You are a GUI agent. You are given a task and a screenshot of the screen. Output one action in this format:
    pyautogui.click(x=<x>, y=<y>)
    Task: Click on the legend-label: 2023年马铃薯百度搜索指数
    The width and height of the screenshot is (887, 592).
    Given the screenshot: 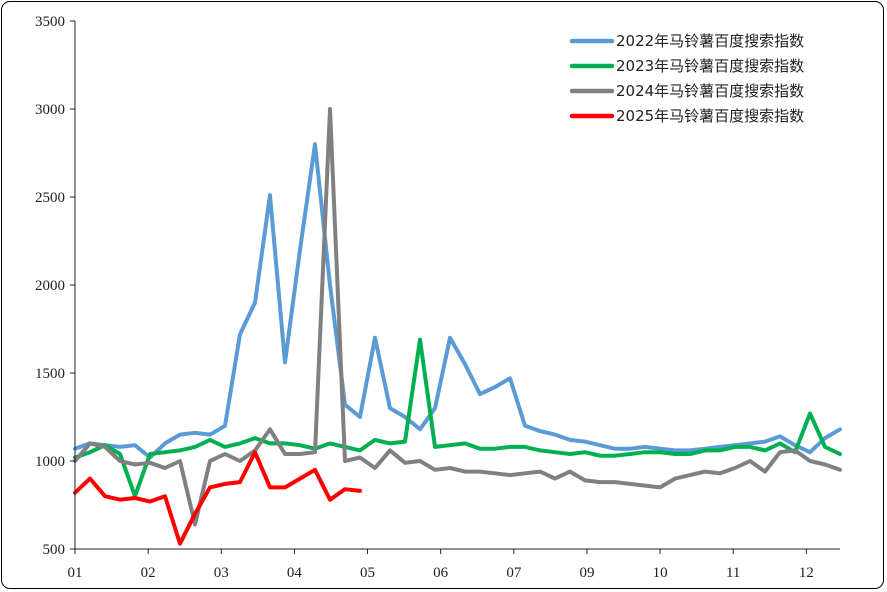 What is the action you would take?
    pyautogui.click(x=710, y=66)
    